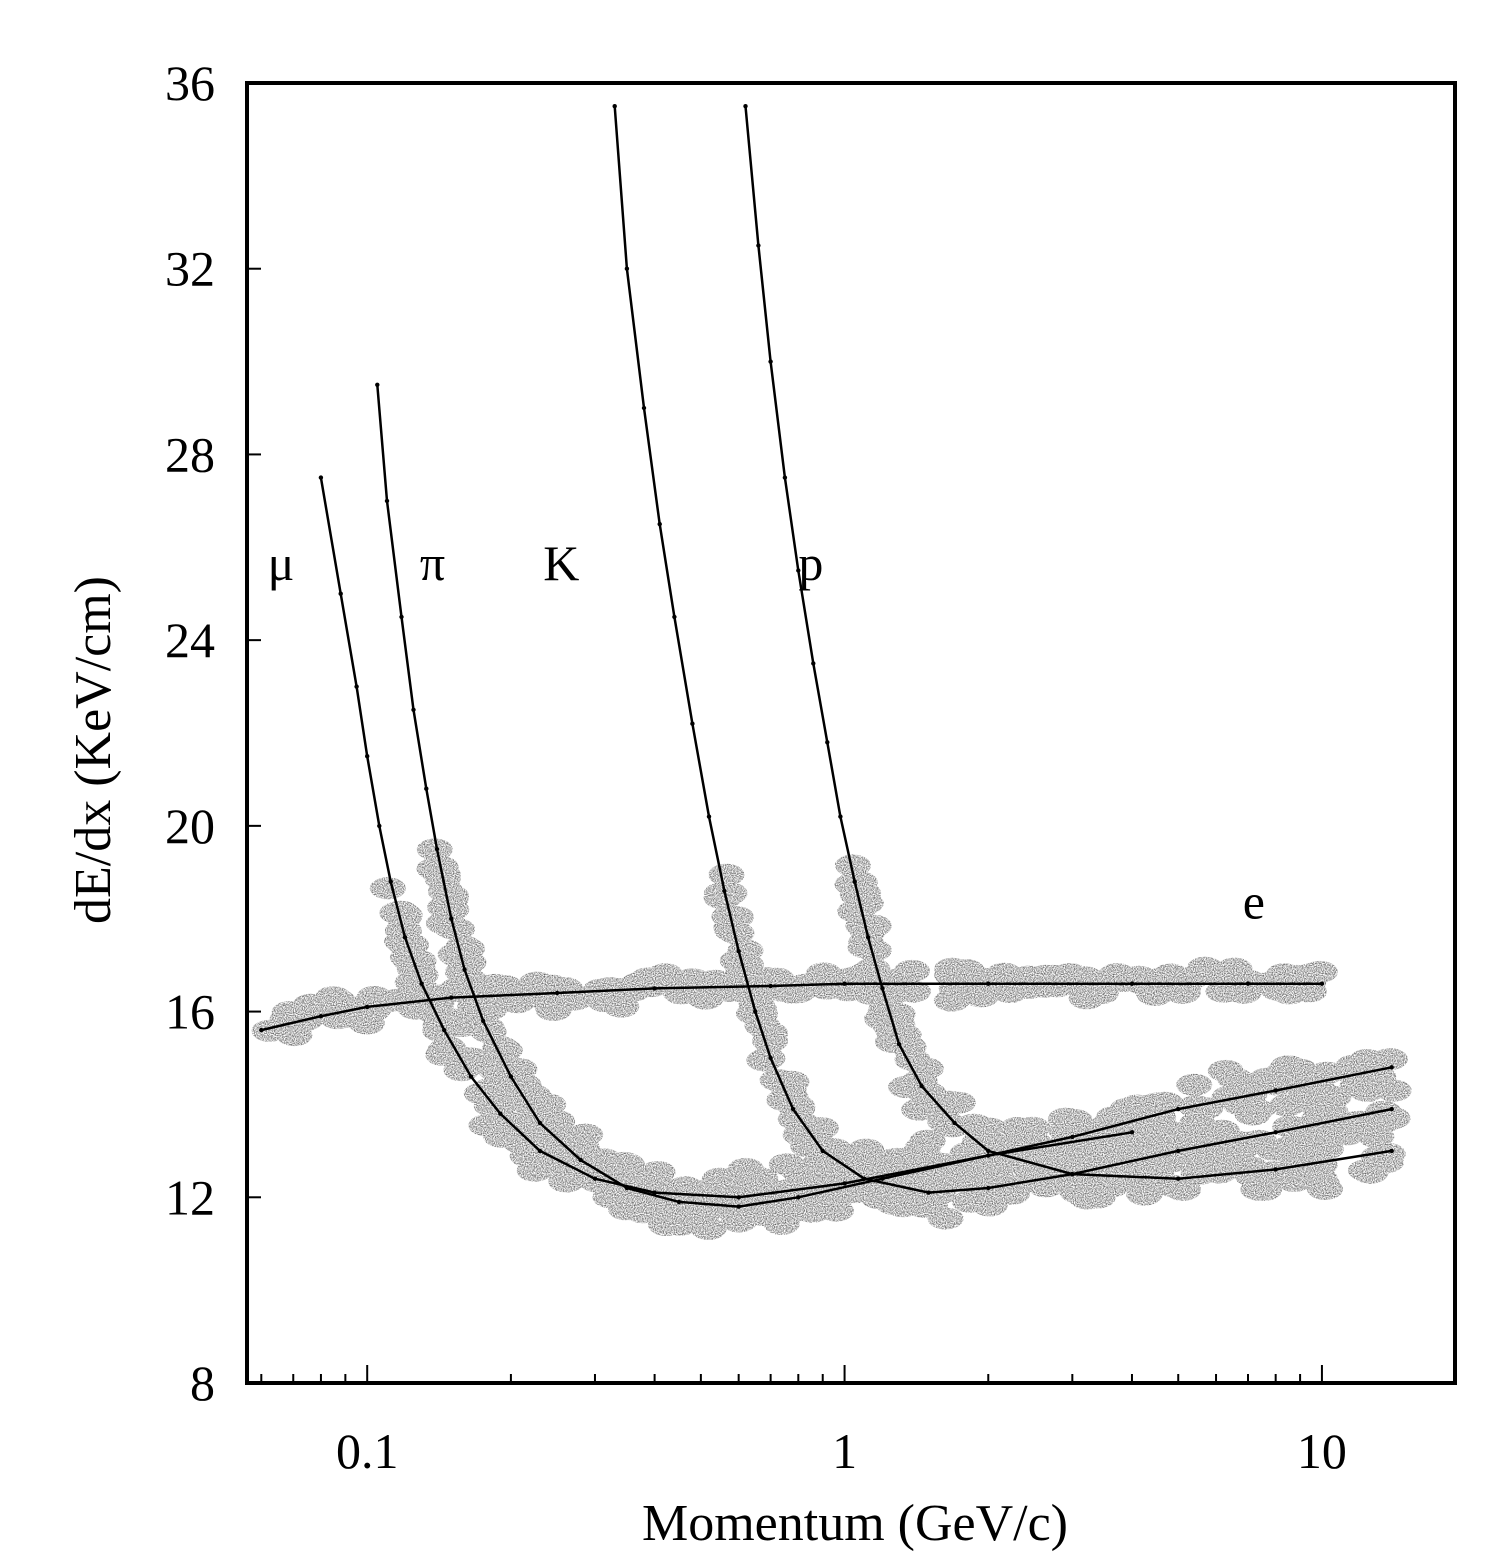 Image resolution: width=1489 pixels, height=1560 pixels. What do you see at coordinates (1322, 1451) in the screenshot?
I see `x-tick-label: 10` at bounding box center [1322, 1451].